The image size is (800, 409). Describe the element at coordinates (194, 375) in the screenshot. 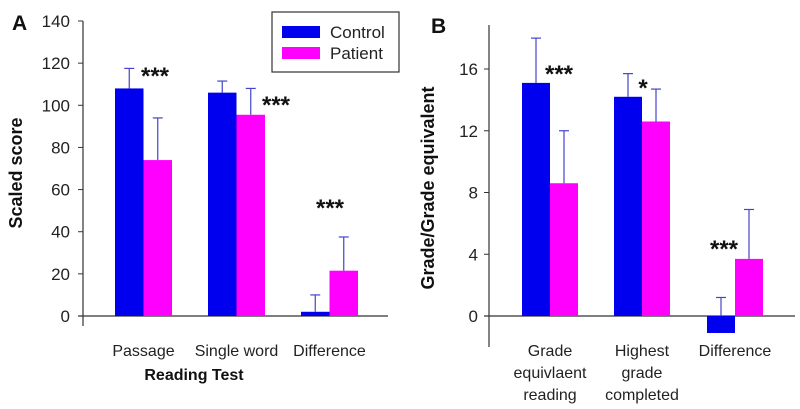

I see `x-axis-title-a: Reading Test` at that location.